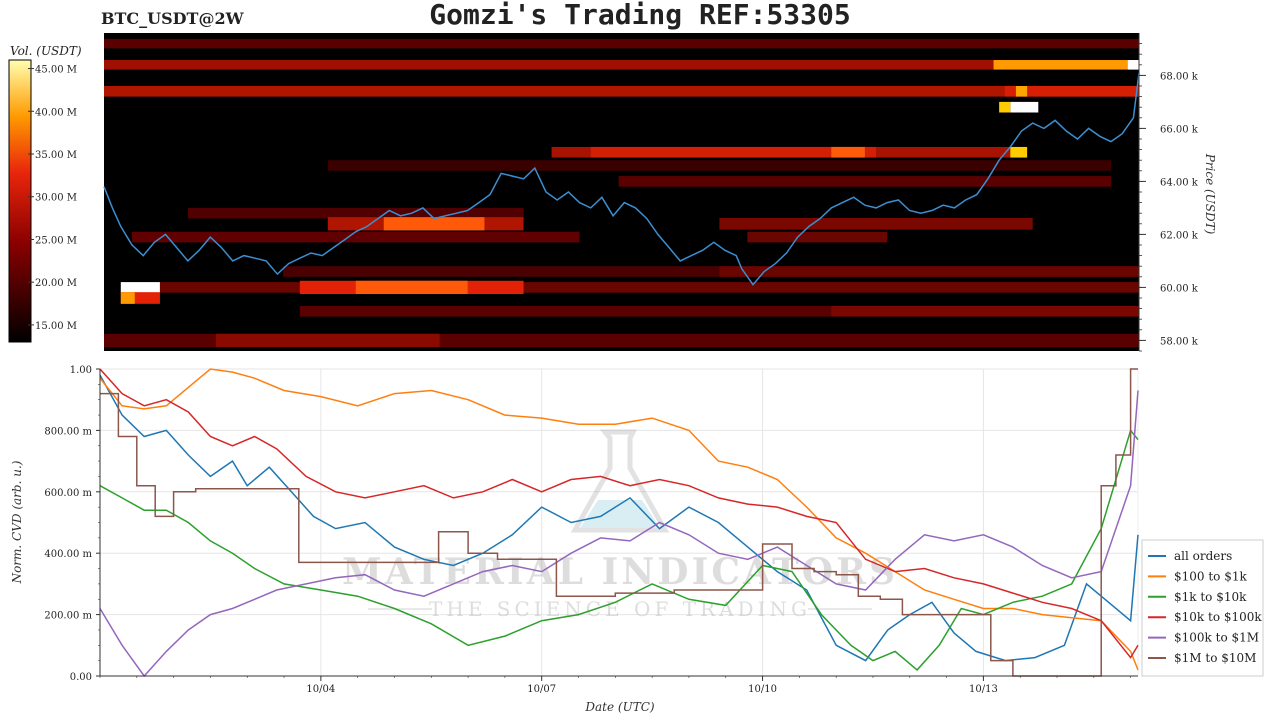 This screenshot has height=720, width=1280. What do you see at coordinates (619, 707) in the screenshot?
I see `cvd-x-axis-label: Date (UTC)` at bounding box center [619, 707].